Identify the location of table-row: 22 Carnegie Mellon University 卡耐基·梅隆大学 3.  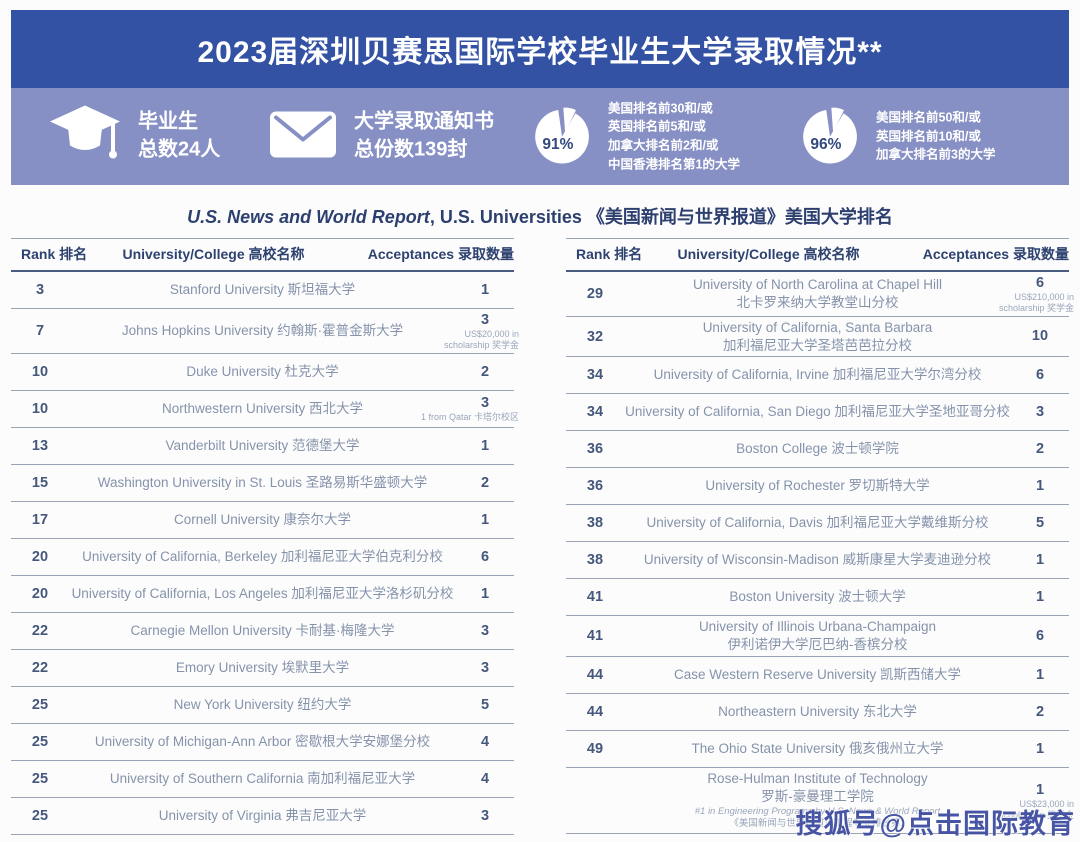
(262, 631).